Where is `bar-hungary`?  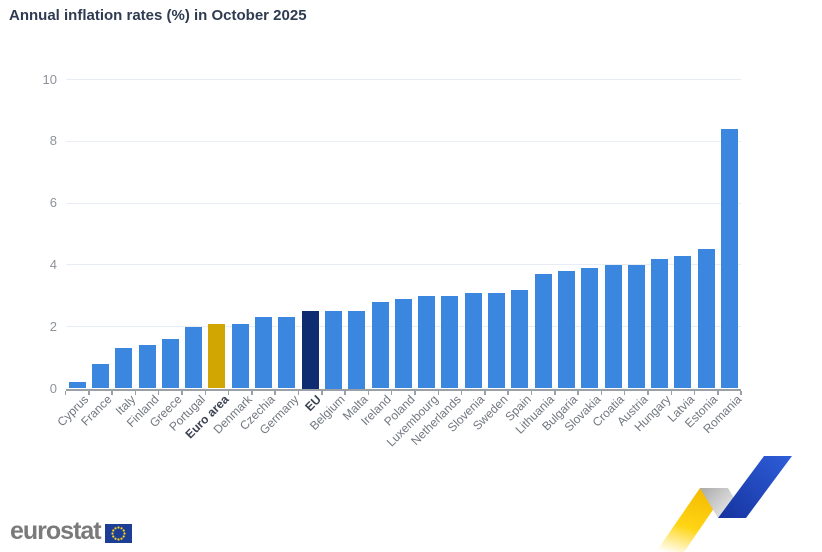 bar-hungary is located at coordinates (660, 323).